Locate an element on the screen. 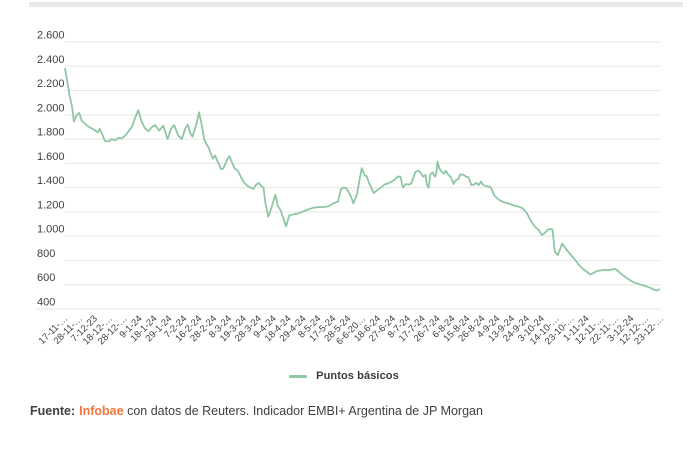  svg-text: 1.800 is located at coordinates (51, 133).